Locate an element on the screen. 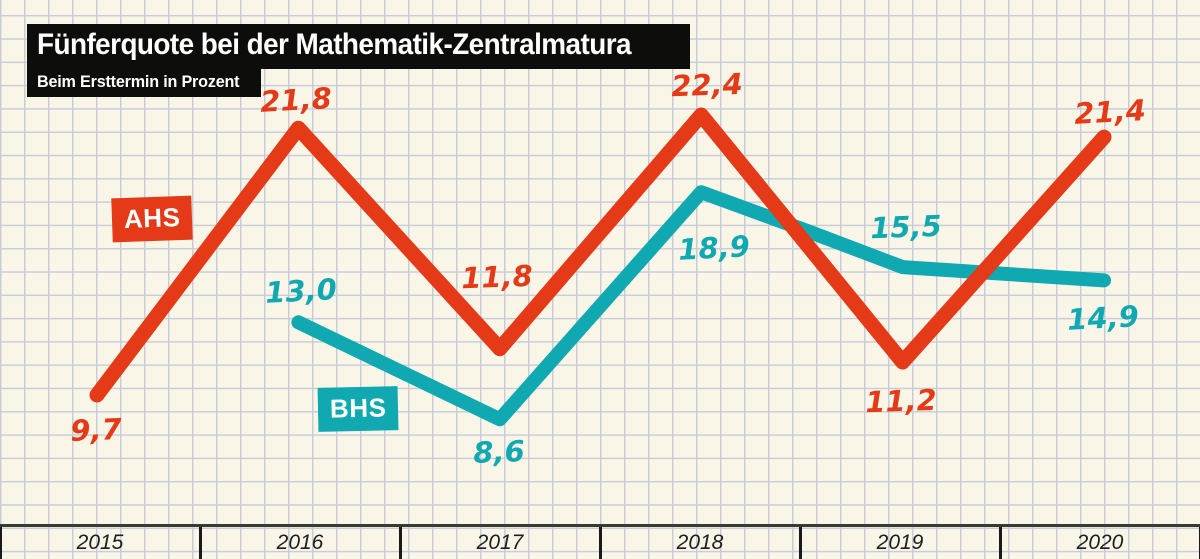 The image size is (1200, 559). year-label-2015: 2015 is located at coordinates (100, 542).